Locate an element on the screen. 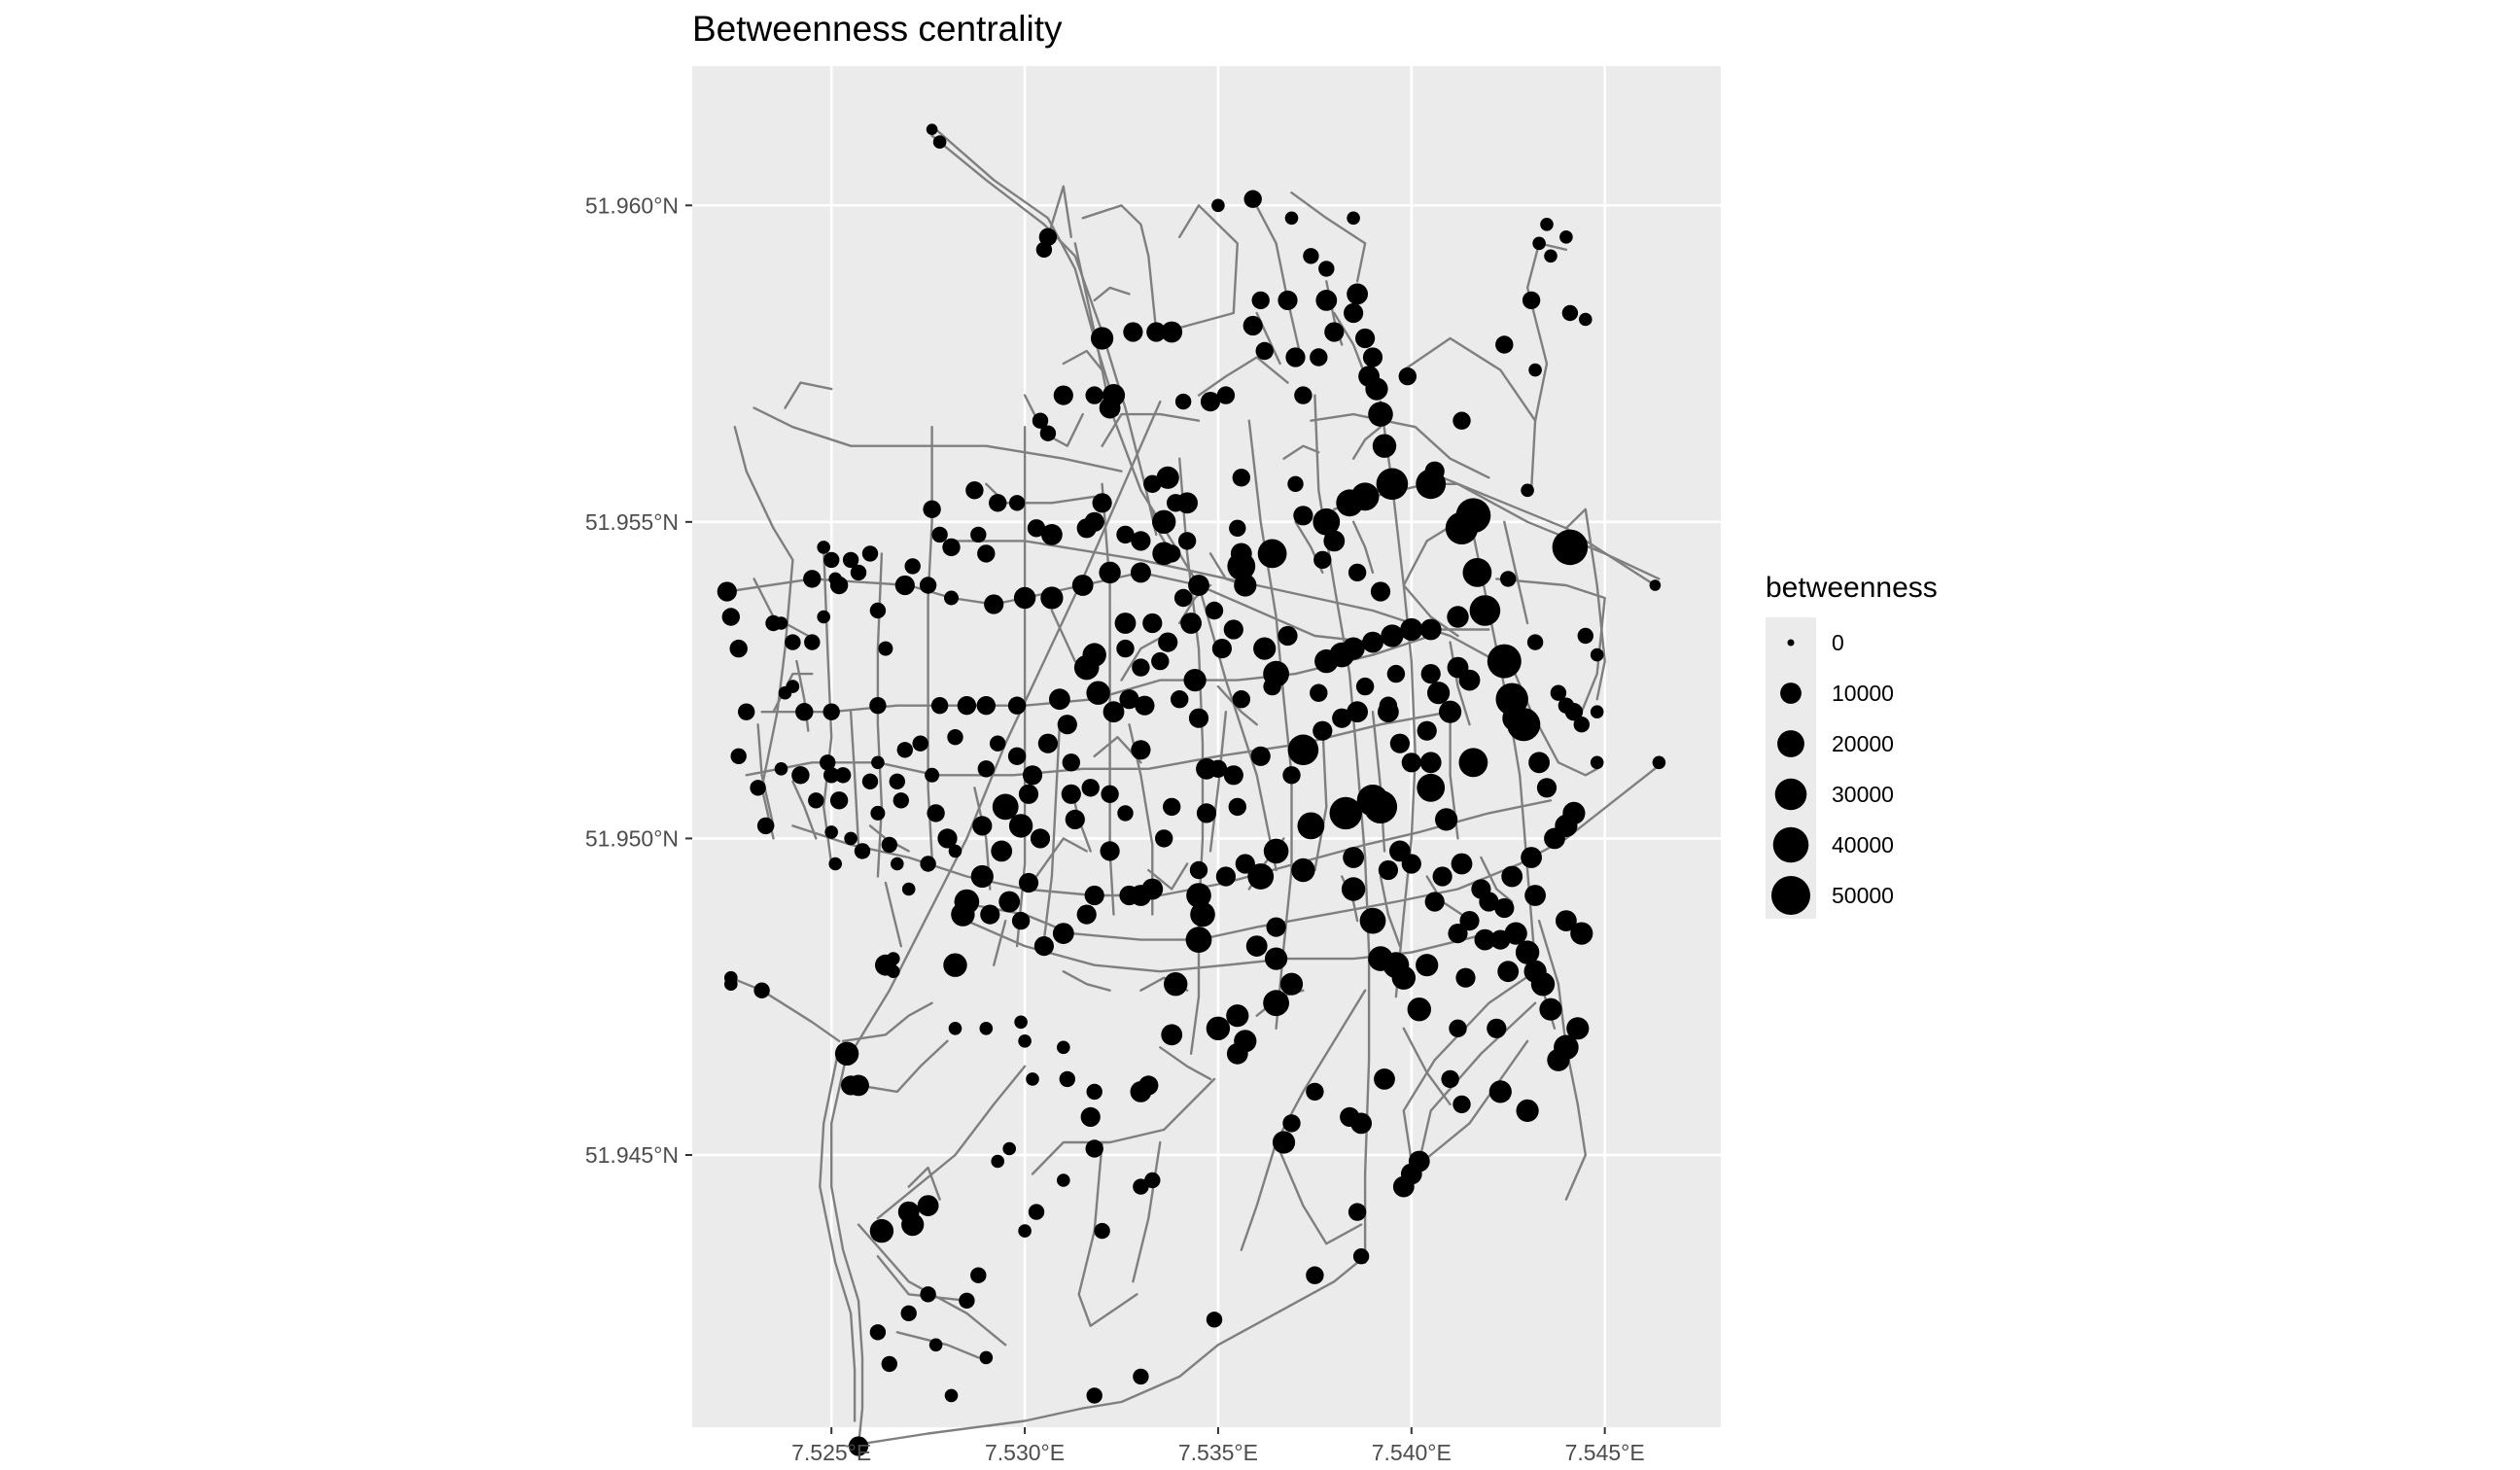 This screenshot has height=1470, width=2520. legend-title: betweenness is located at coordinates (1852, 588).